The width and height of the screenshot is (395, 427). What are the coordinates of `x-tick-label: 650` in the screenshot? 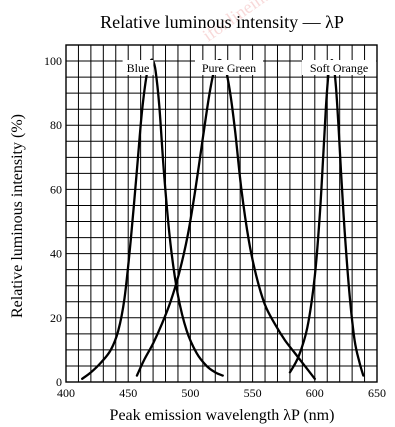 It's located at (377, 393).